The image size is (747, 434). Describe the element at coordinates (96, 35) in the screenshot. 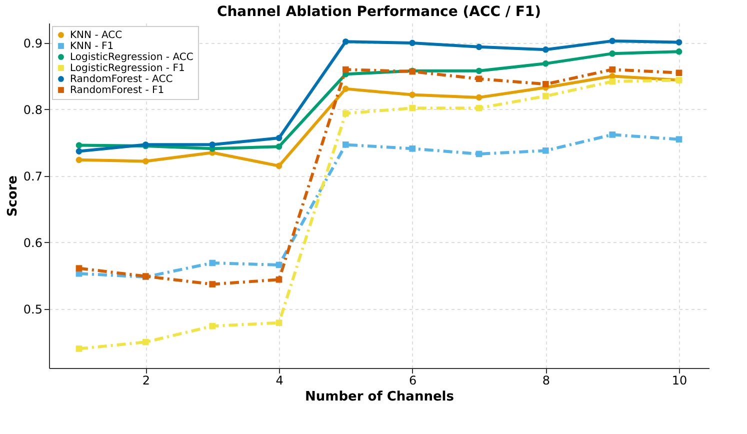

I see `legend-label: KNN - ACC` at that location.